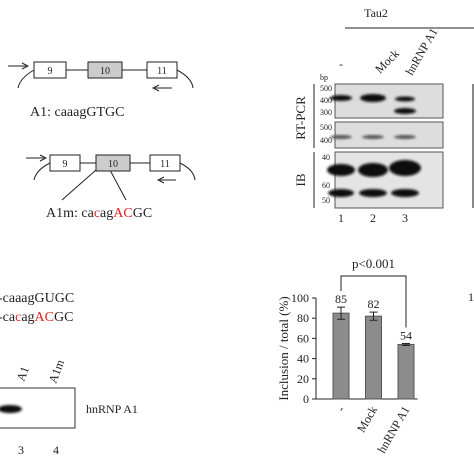  I want to click on probe-wt: -caaagGUGC, so click(37, 298).